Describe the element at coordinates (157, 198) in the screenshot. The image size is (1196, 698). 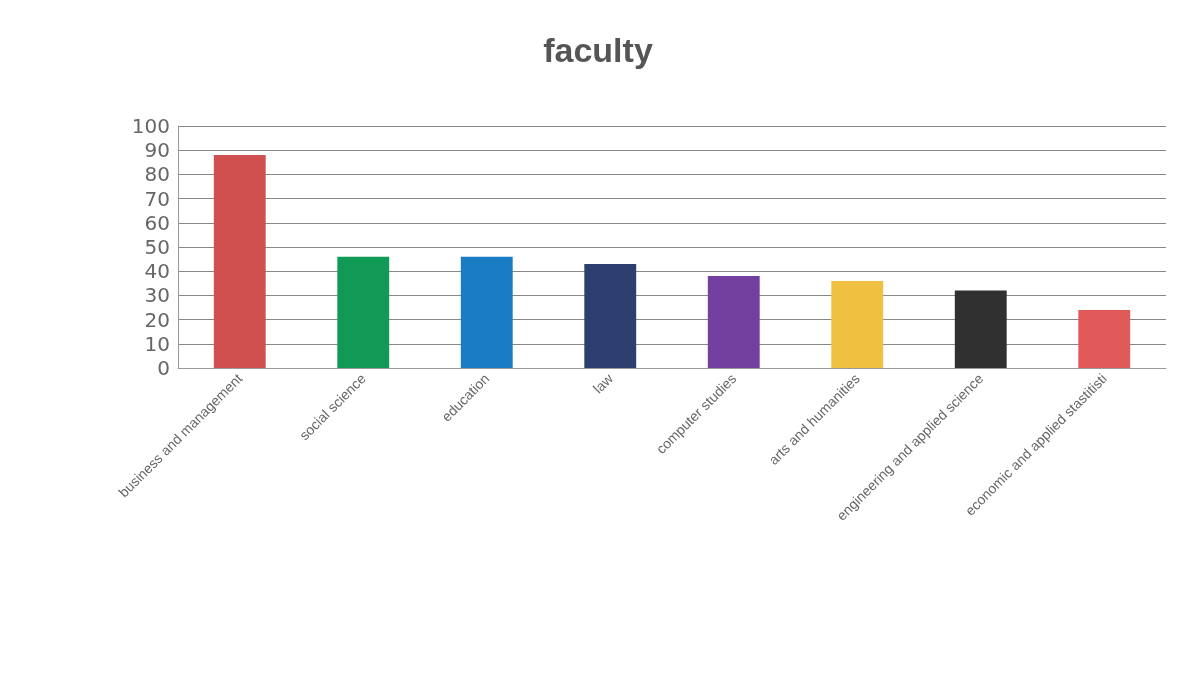
I see `y-tick-label: 70` at that location.